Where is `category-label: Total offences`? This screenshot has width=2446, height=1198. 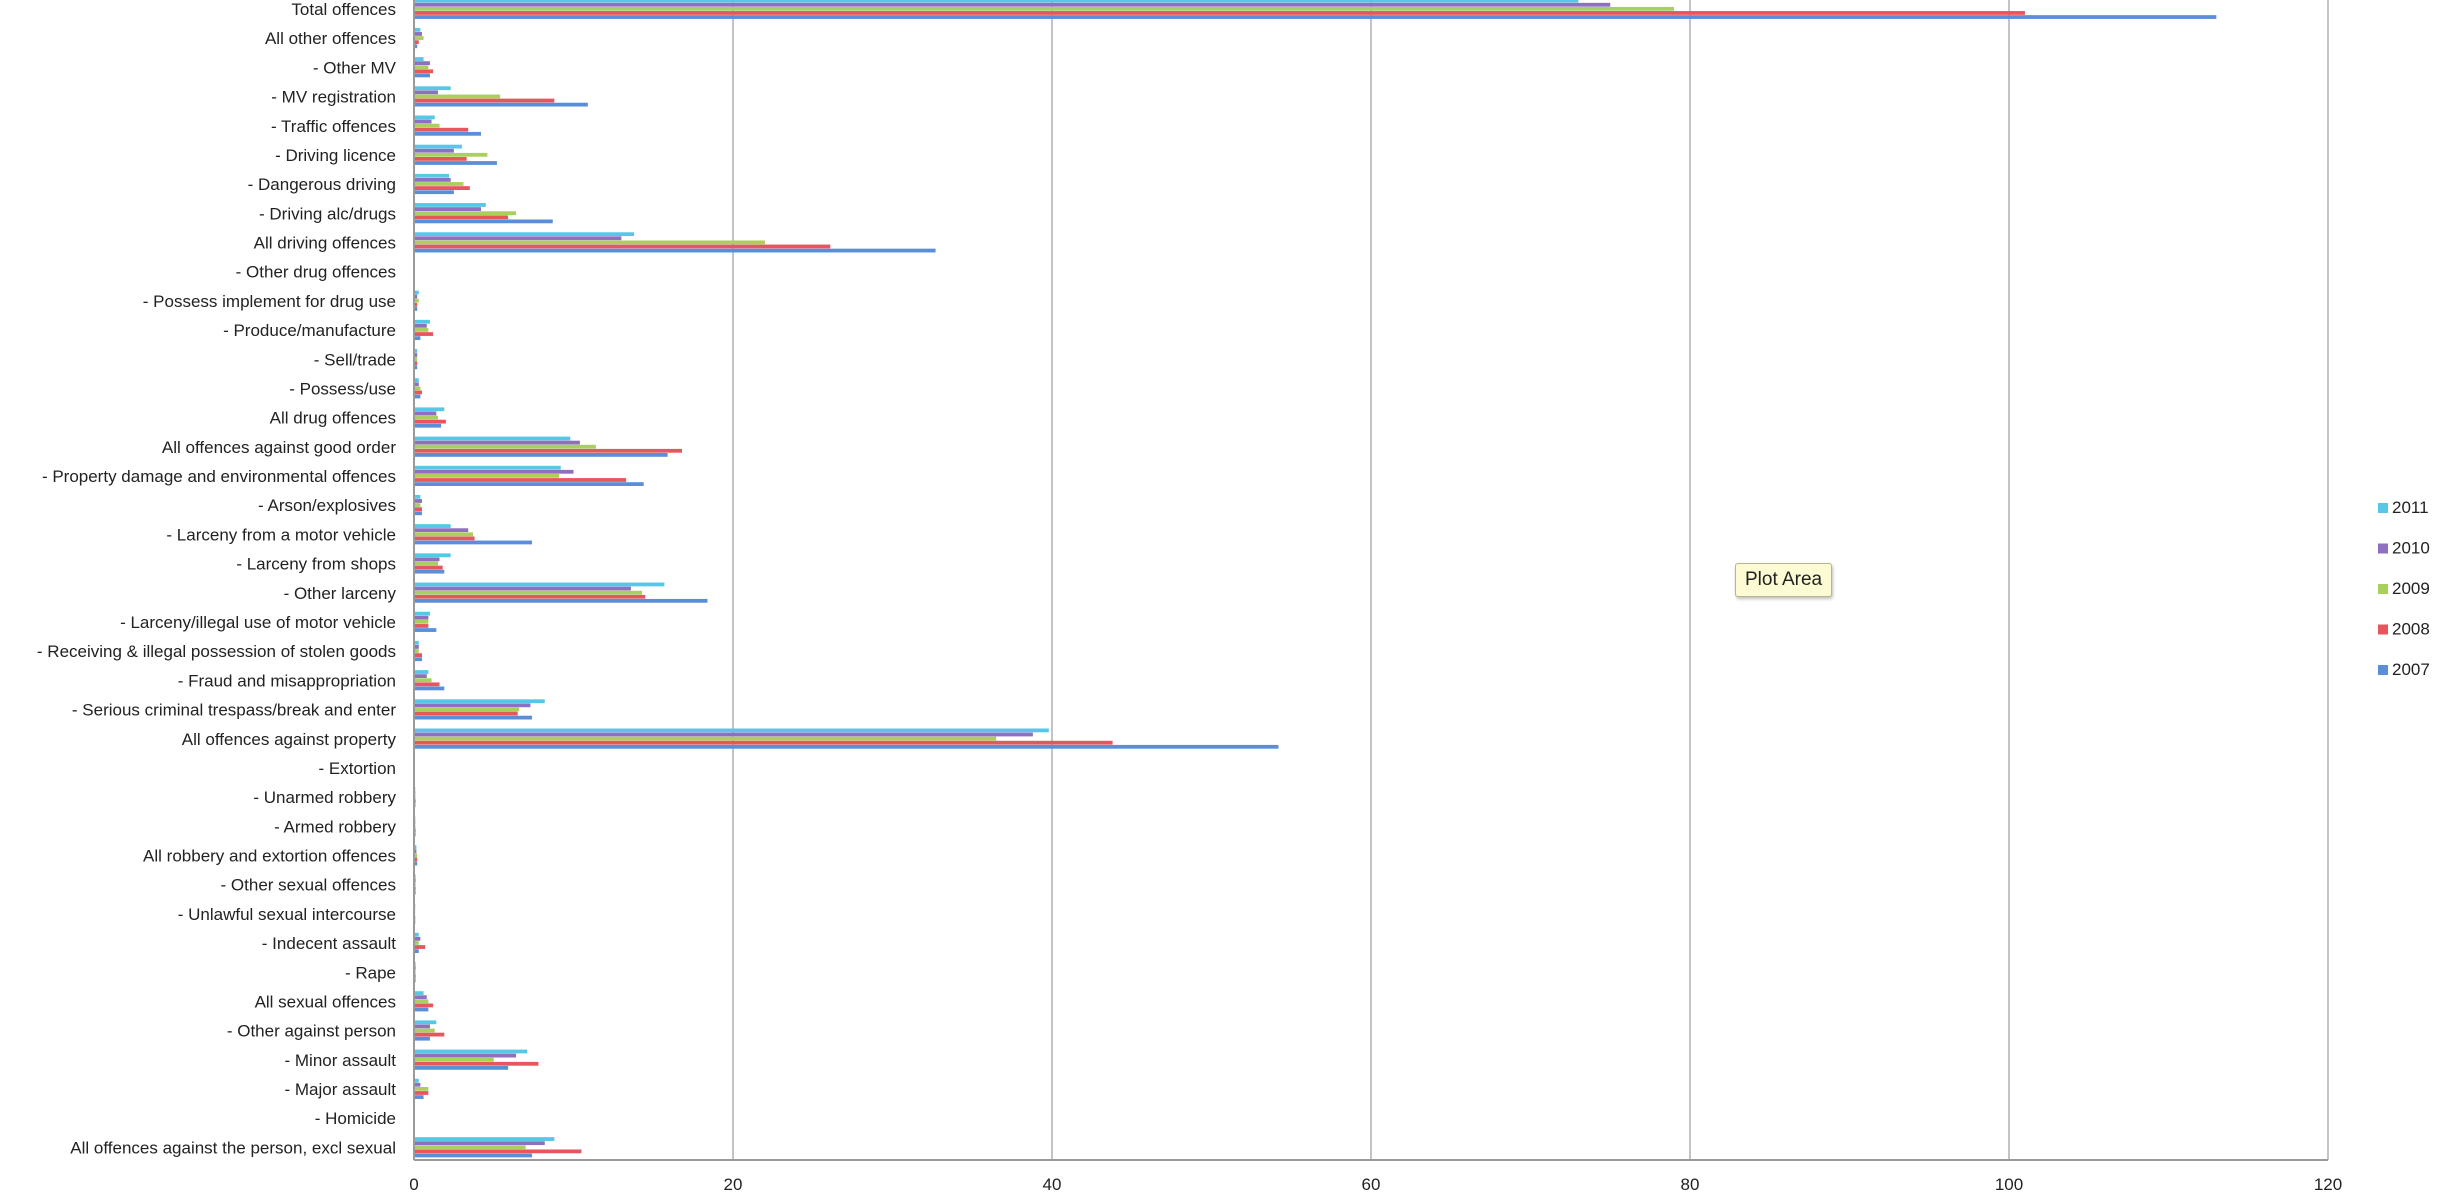
category-label: Total offences is located at coordinates (343, 9).